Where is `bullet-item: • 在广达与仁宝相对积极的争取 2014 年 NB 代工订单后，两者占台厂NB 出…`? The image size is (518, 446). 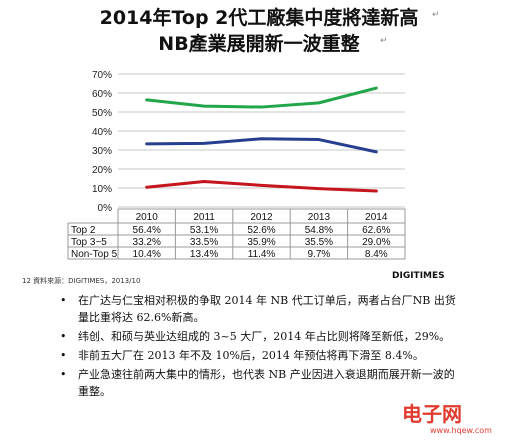 bullet-item: • 在广达与仁宝相对积极的争取 2014 年 NB 代工订单后，两者占台厂NB 出… is located at coordinates (258, 309).